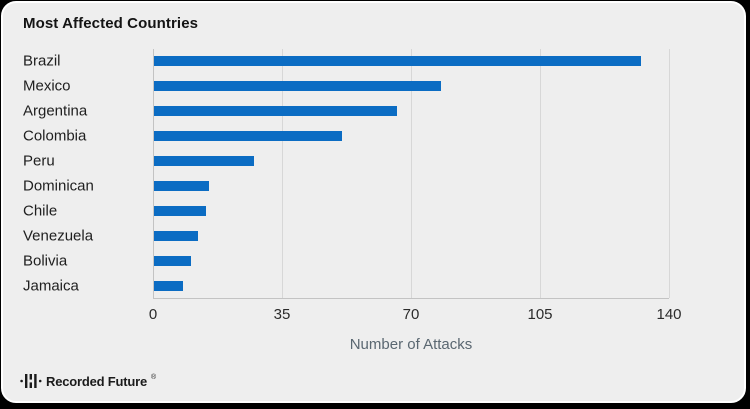  Describe the element at coordinates (374, 210) in the screenshot. I see `bar-row: Chile` at that location.